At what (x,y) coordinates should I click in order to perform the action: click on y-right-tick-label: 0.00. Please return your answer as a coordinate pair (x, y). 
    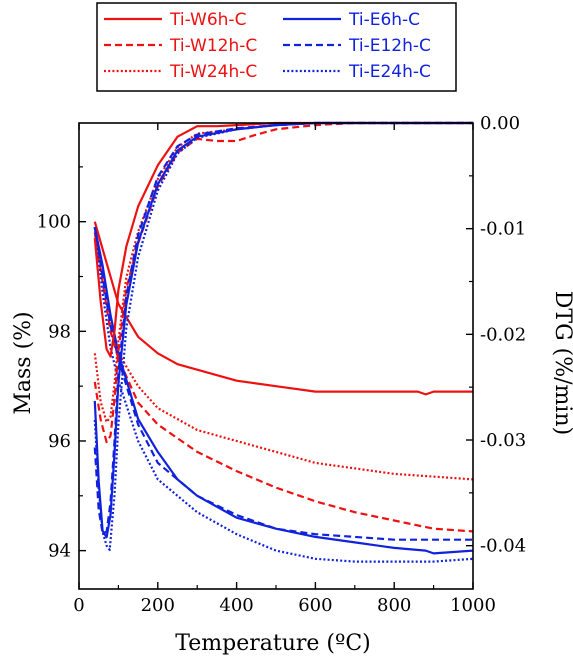
    Looking at the image, I should click on (500, 123).